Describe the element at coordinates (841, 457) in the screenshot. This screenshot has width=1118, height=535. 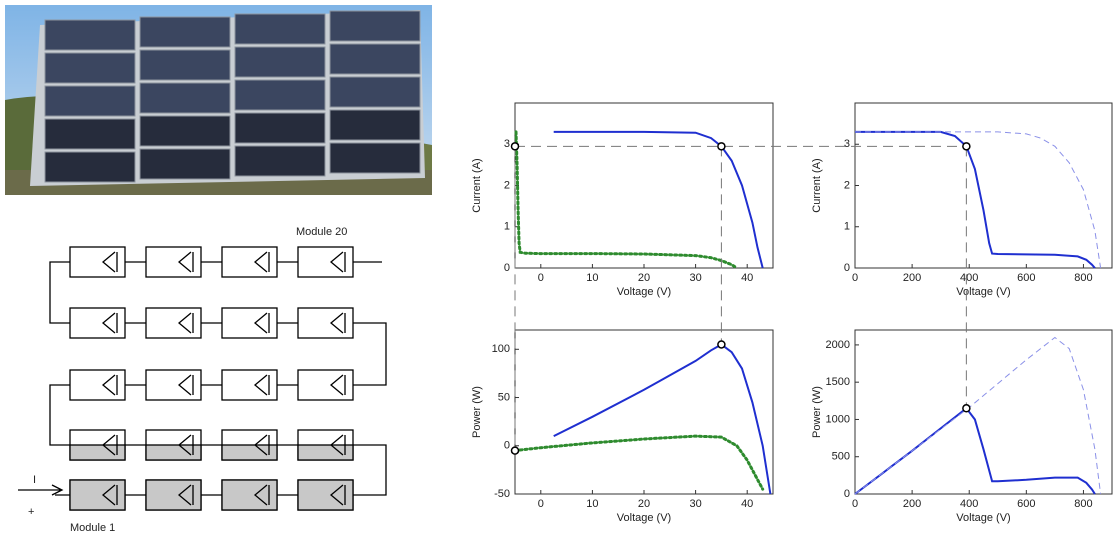
I see `y-tick-label: 500` at that location.